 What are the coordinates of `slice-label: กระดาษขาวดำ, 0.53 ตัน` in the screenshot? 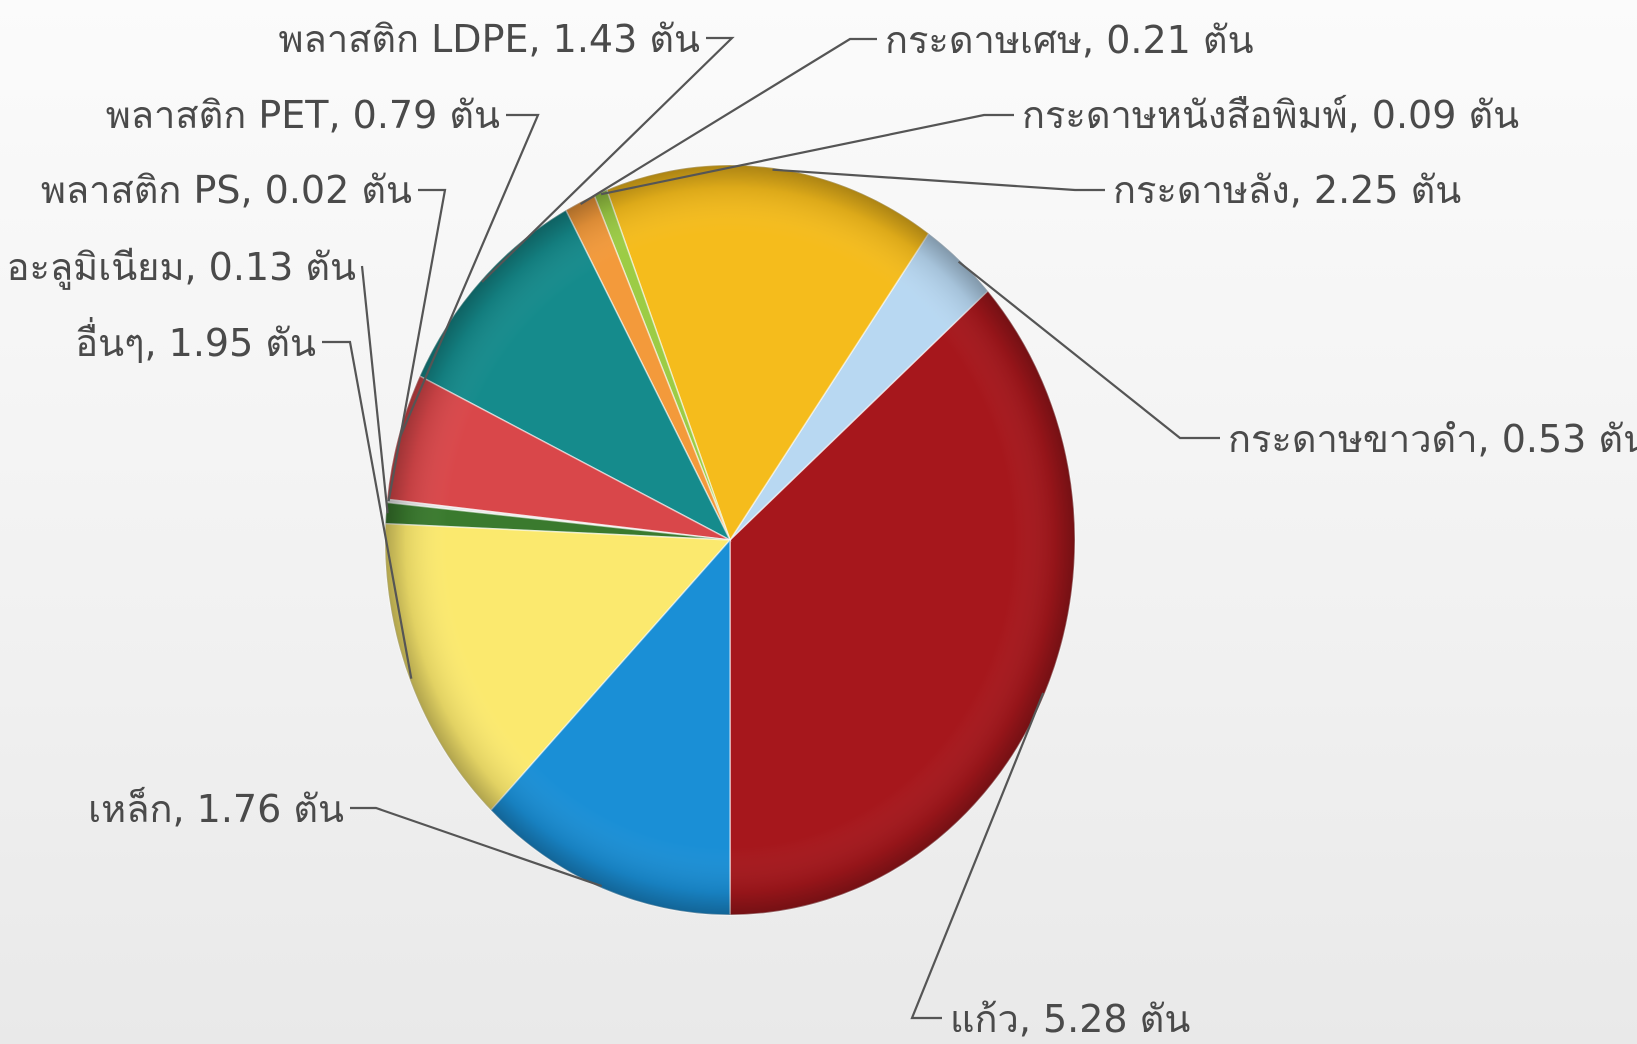 It's located at (1432, 439).